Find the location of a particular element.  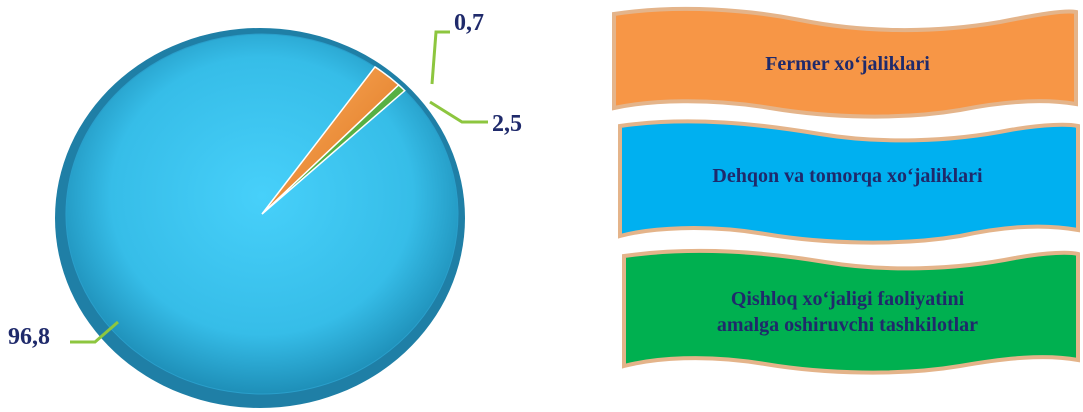

data-label-fermer: 2,5 is located at coordinates (507, 124).